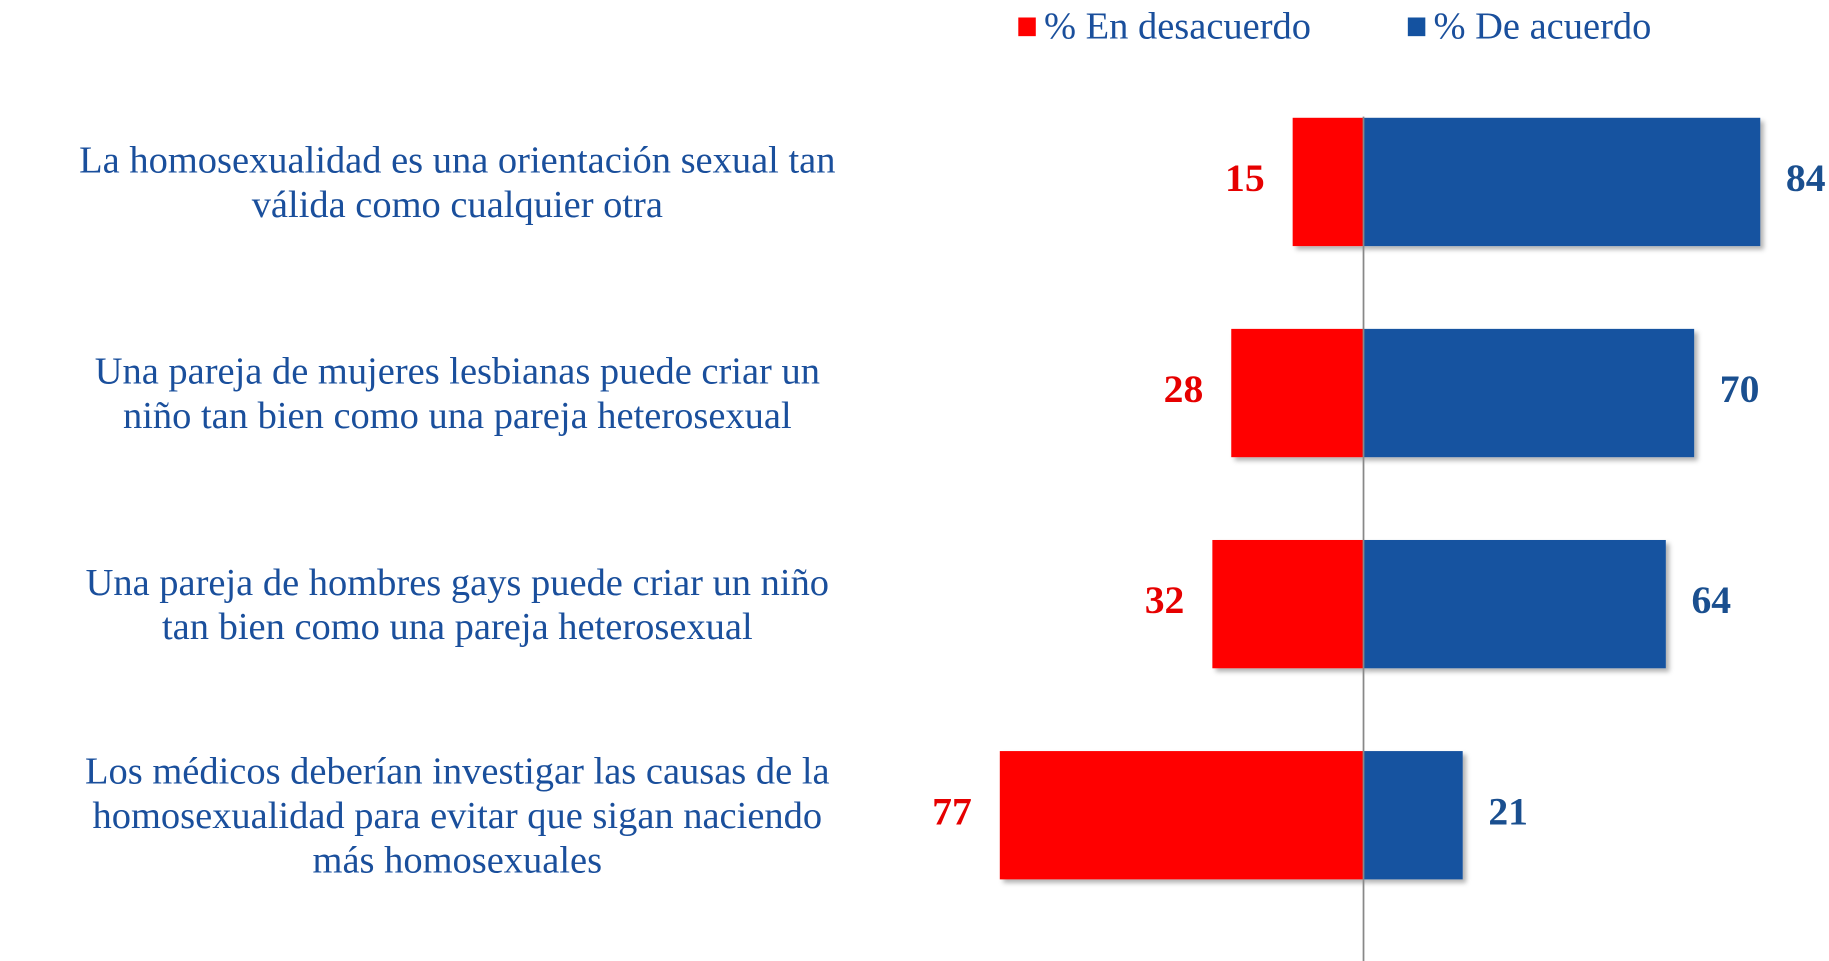 This screenshot has height=961, width=1829. Describe the element at coordinates (458, 860) in the screenshot. I see `category-label: más homosexuales` at that location.